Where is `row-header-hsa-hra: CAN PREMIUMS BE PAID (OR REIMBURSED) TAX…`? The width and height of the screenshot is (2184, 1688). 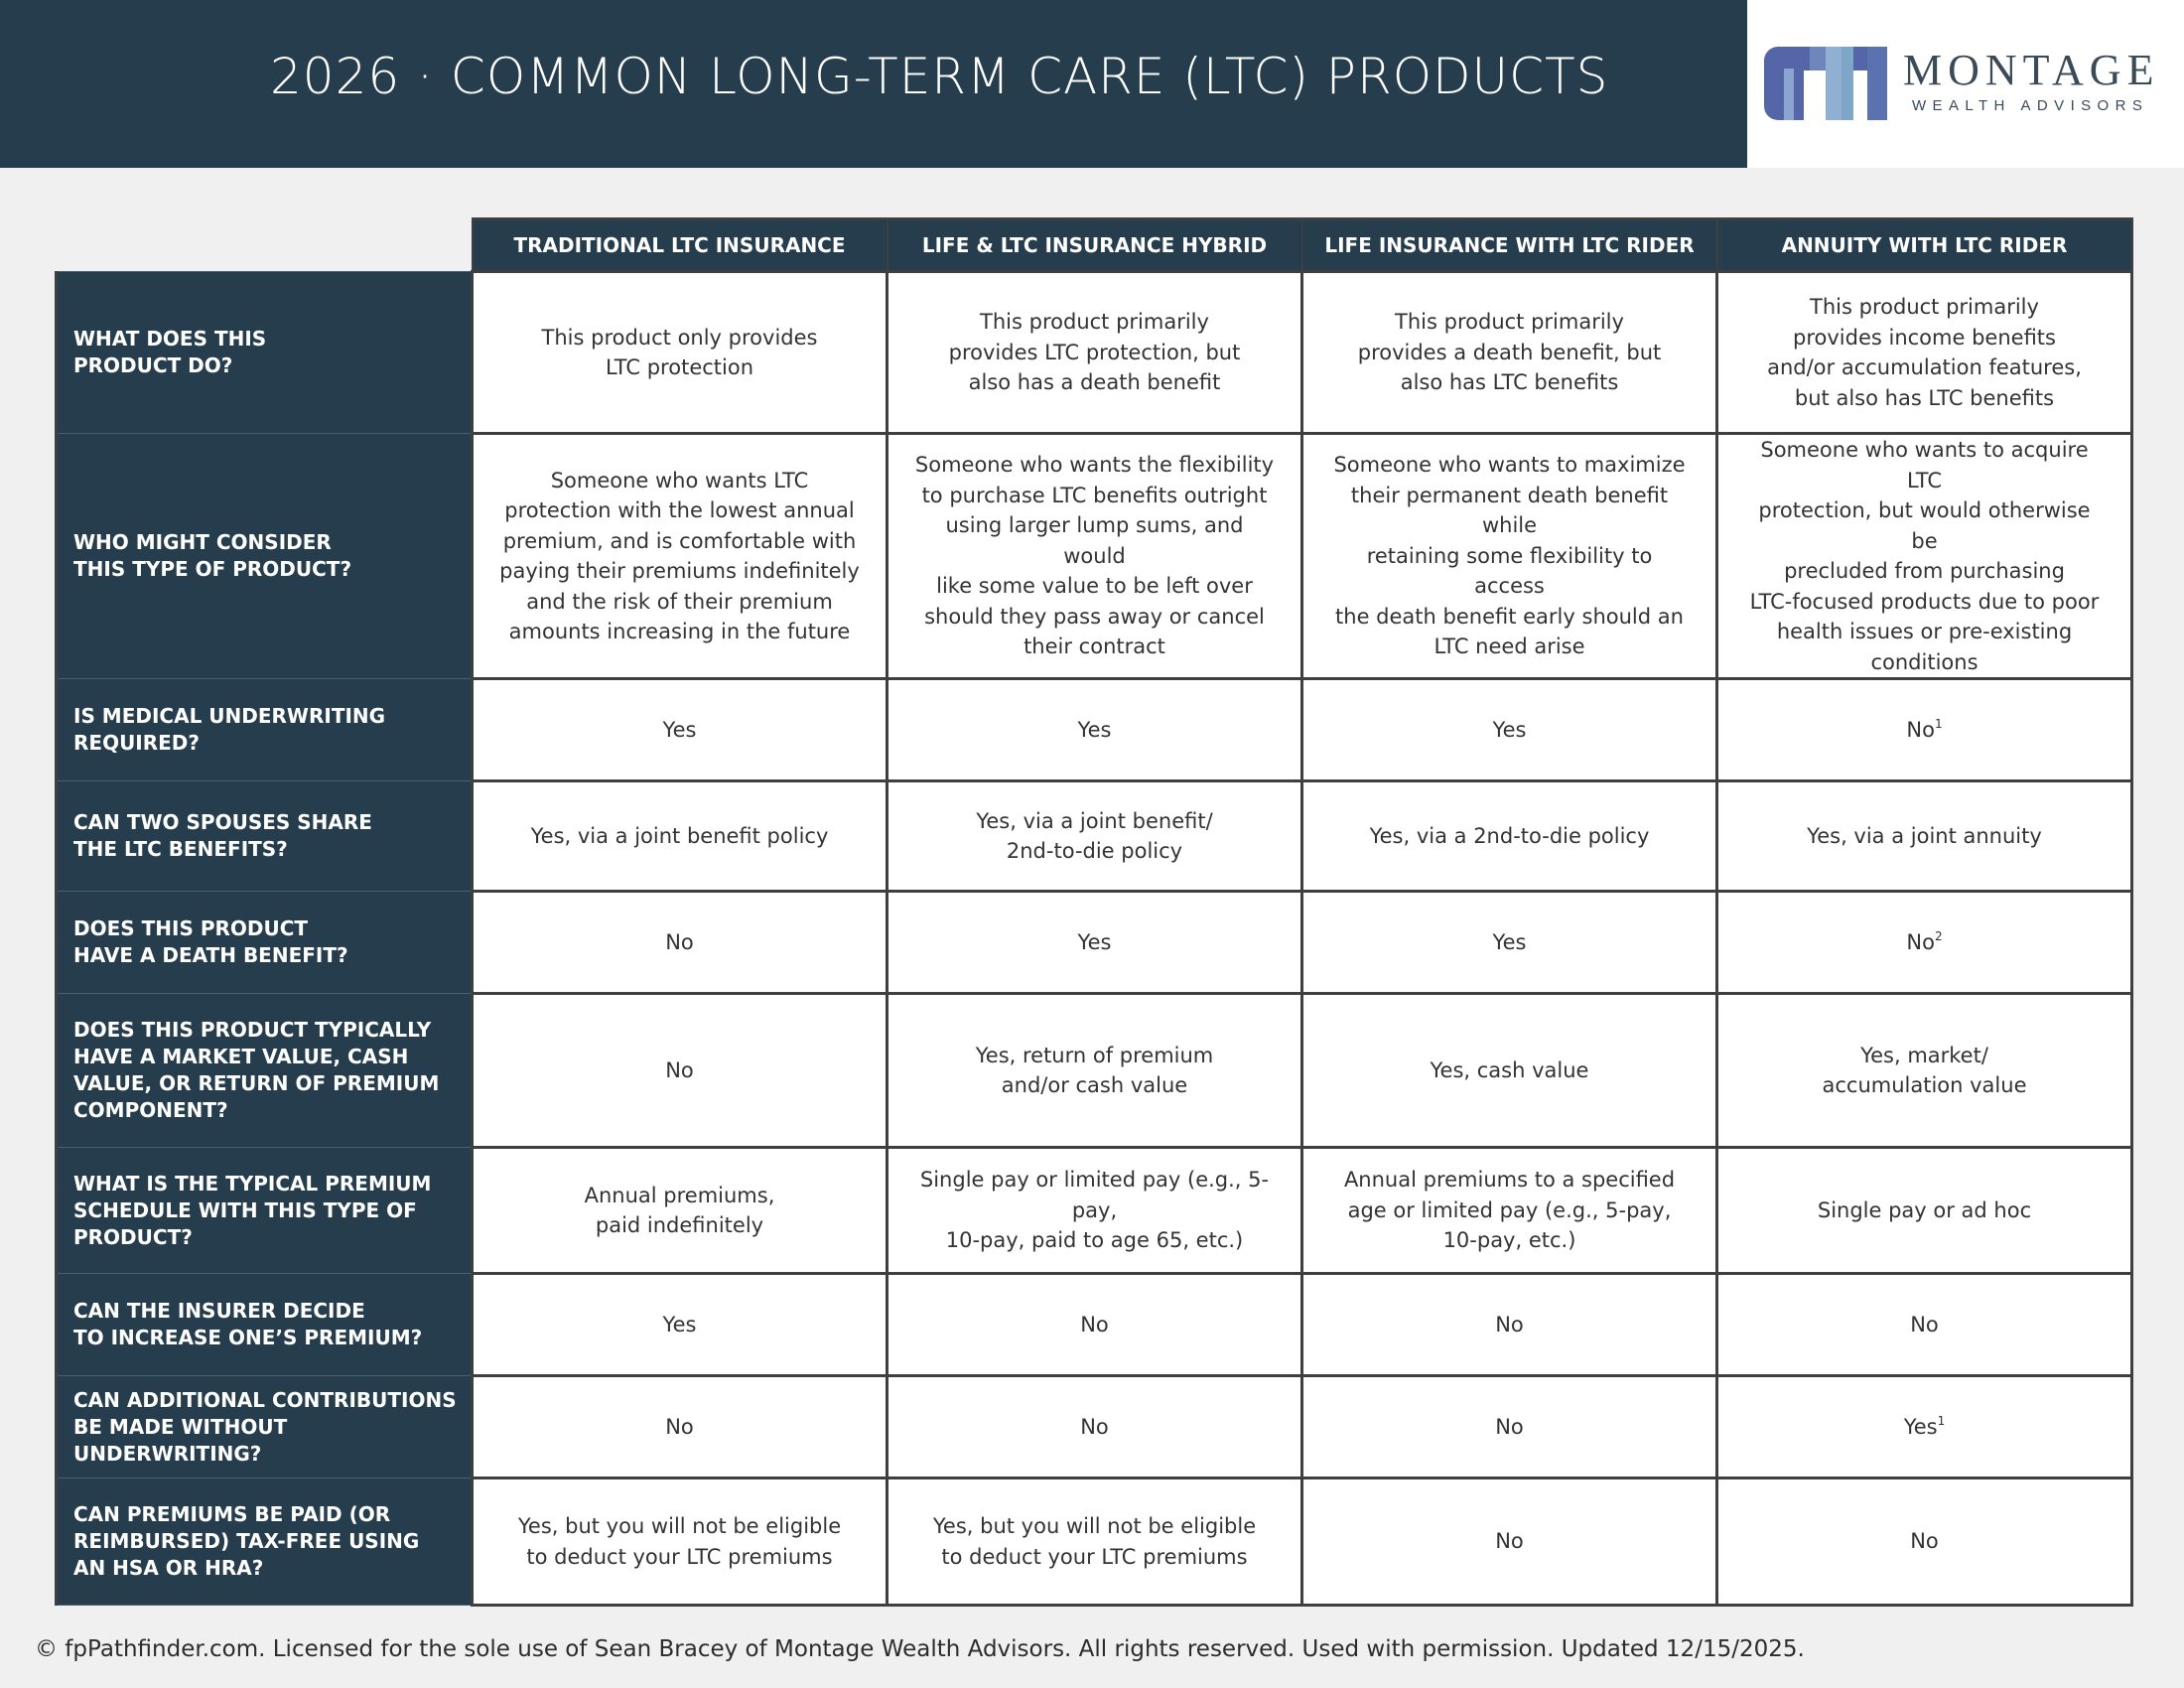 row-header-hsa-hra: CAN PREMIUMS BE PAID (OR REIMBURSED) TAX… is located at coordinates (264, 1541).